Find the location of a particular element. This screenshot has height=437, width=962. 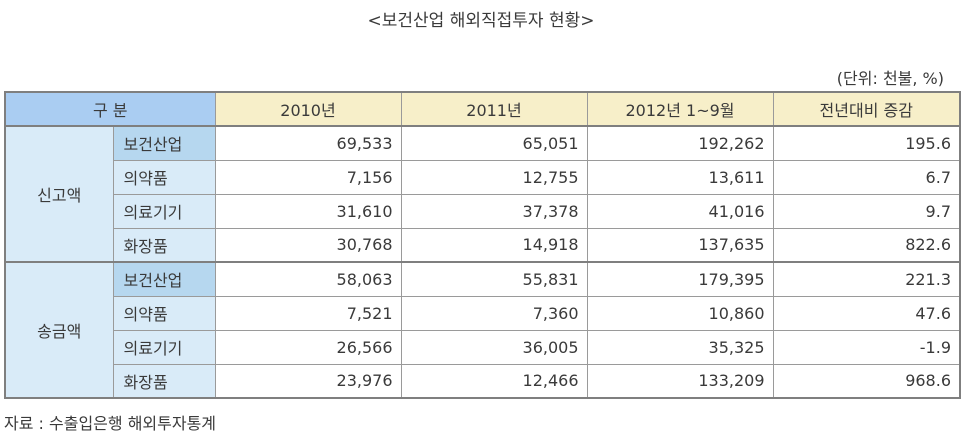

table-cell: 133,209 is located at coordinates (680, 381).